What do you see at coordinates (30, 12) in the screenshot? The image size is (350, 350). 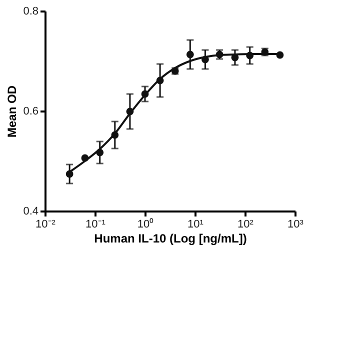 I see `y-tick-label: 0.8` at bounding box center [30, 12].